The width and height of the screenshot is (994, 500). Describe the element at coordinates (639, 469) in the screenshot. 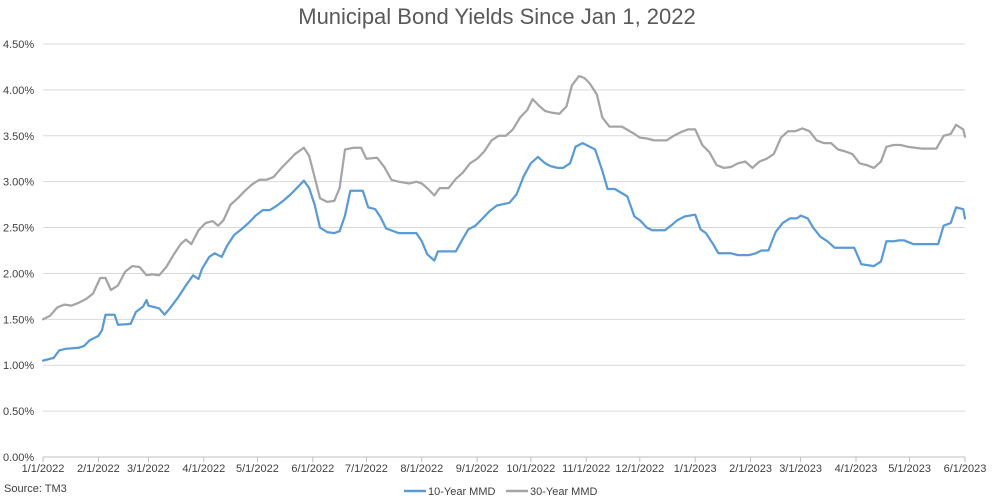

I see `x-tick-label: 12/1/2022` at that location.